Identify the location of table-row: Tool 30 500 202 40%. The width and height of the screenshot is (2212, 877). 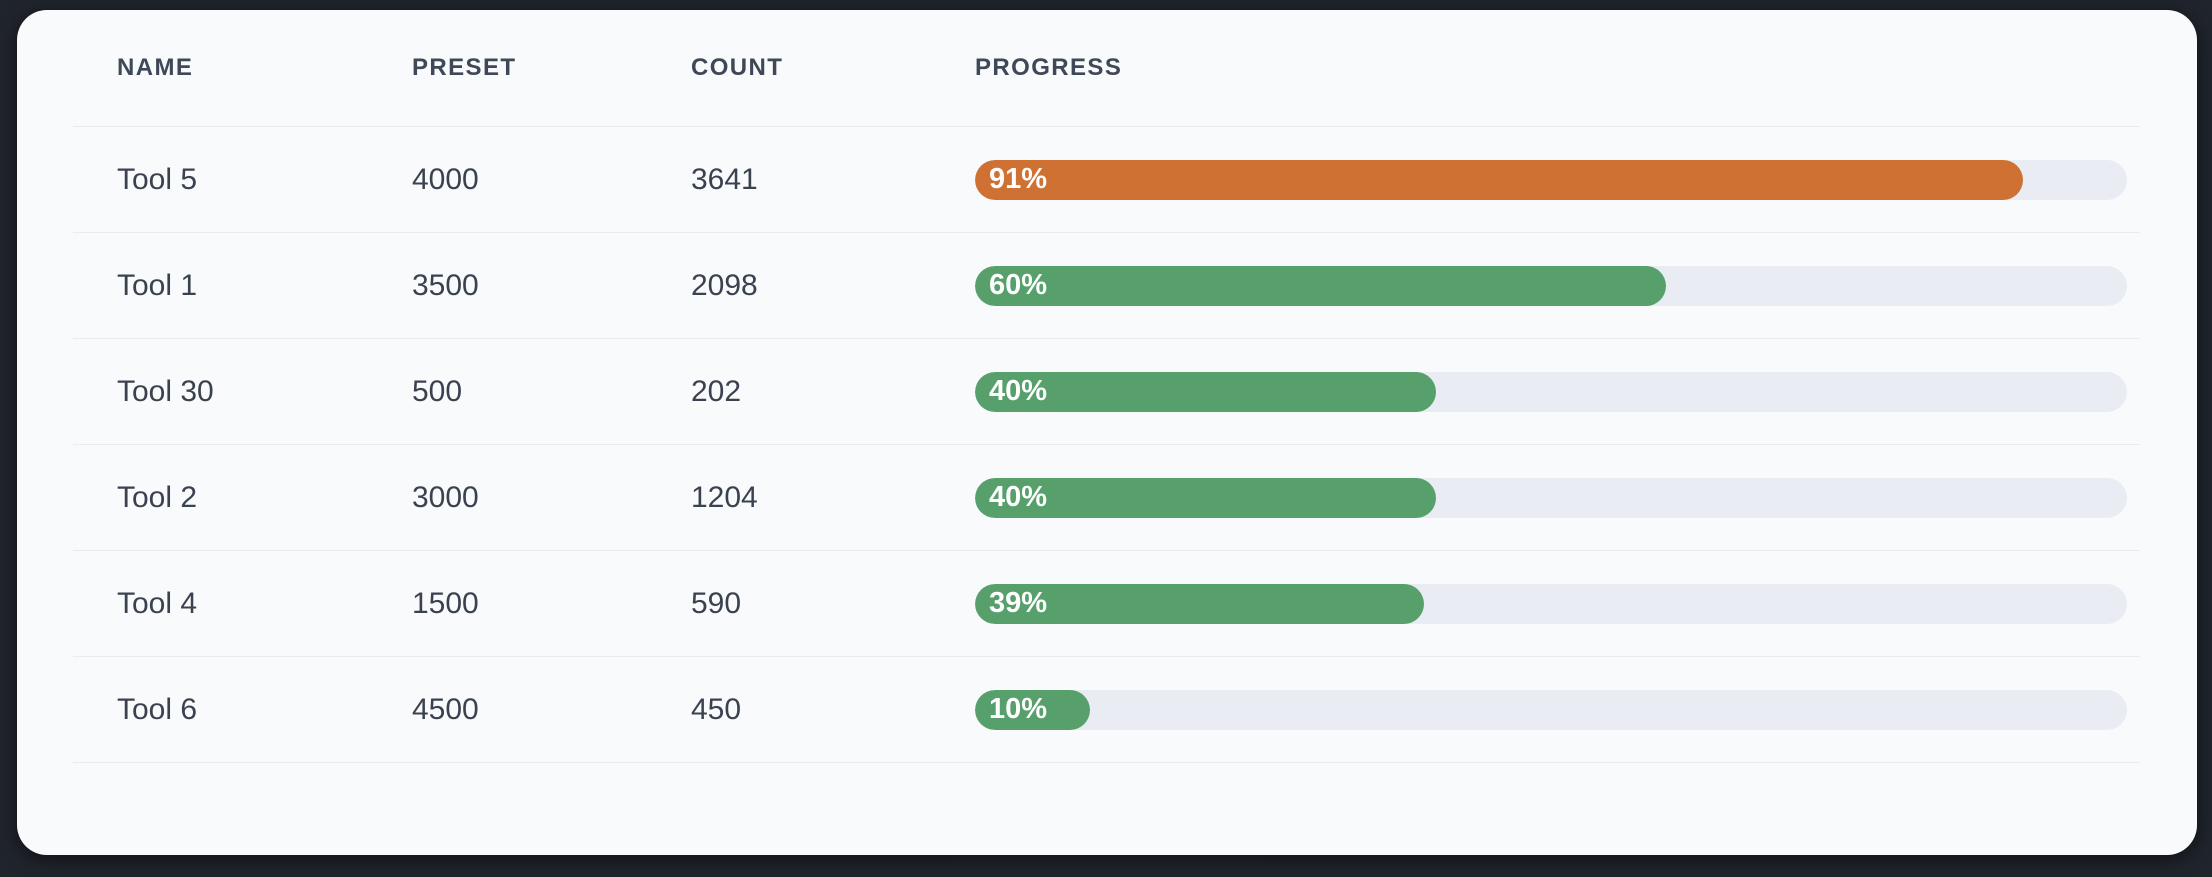
(1106, 392).